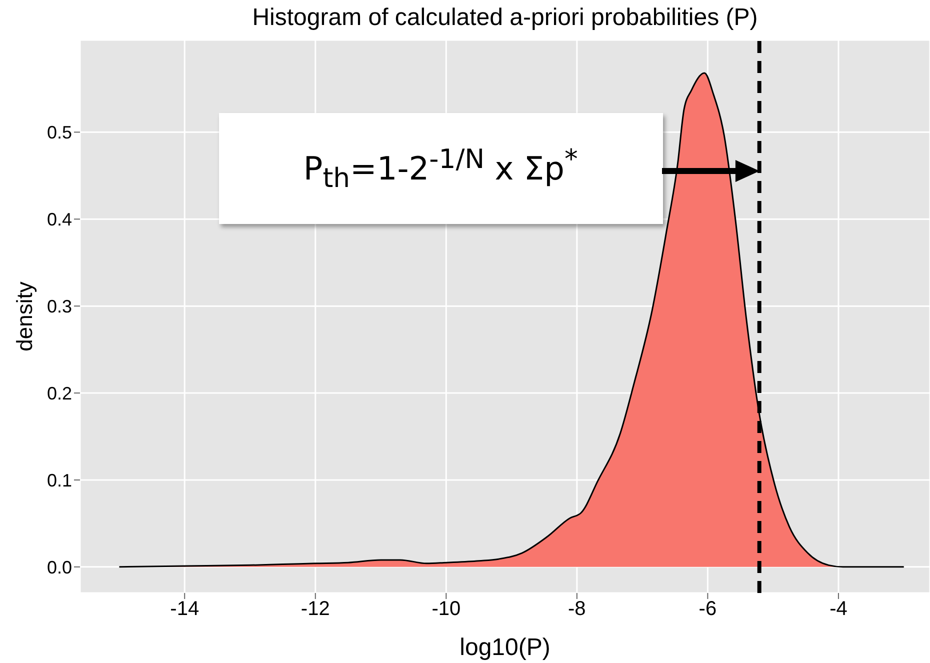 This screenshot has width=930, height=663. I want to click on y-tick-label: 0.1, so click(59, 480).